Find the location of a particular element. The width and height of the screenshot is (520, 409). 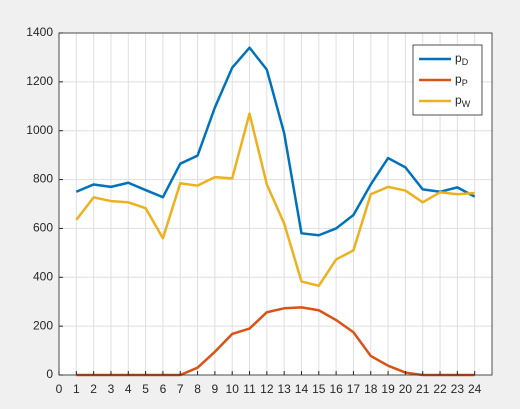

y-tick-label: 800 is located at coordinates (43, 179).